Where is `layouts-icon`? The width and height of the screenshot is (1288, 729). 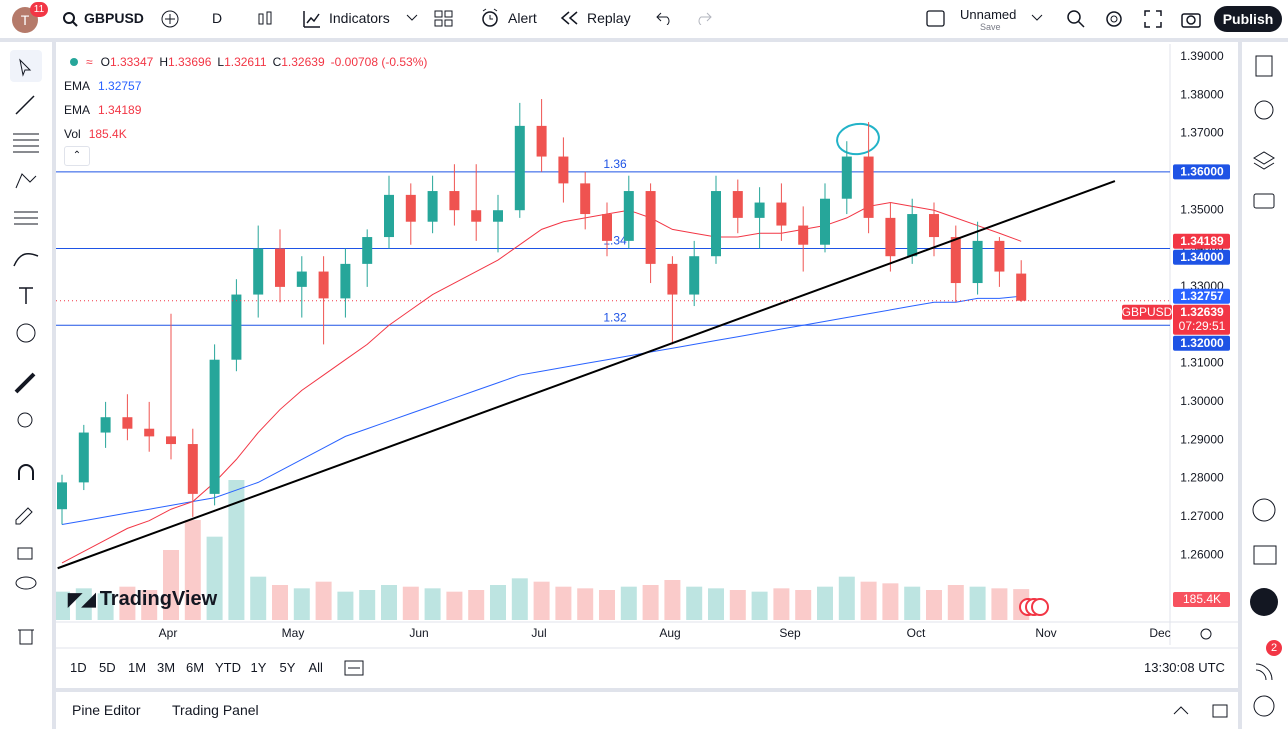
layouts-icon is located at coordinates (444, 19).